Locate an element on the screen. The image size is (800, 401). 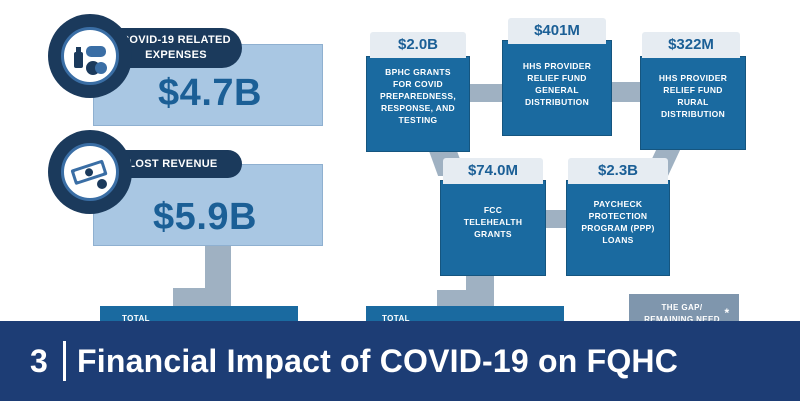
gap-box is located at coordinates (684, 309).